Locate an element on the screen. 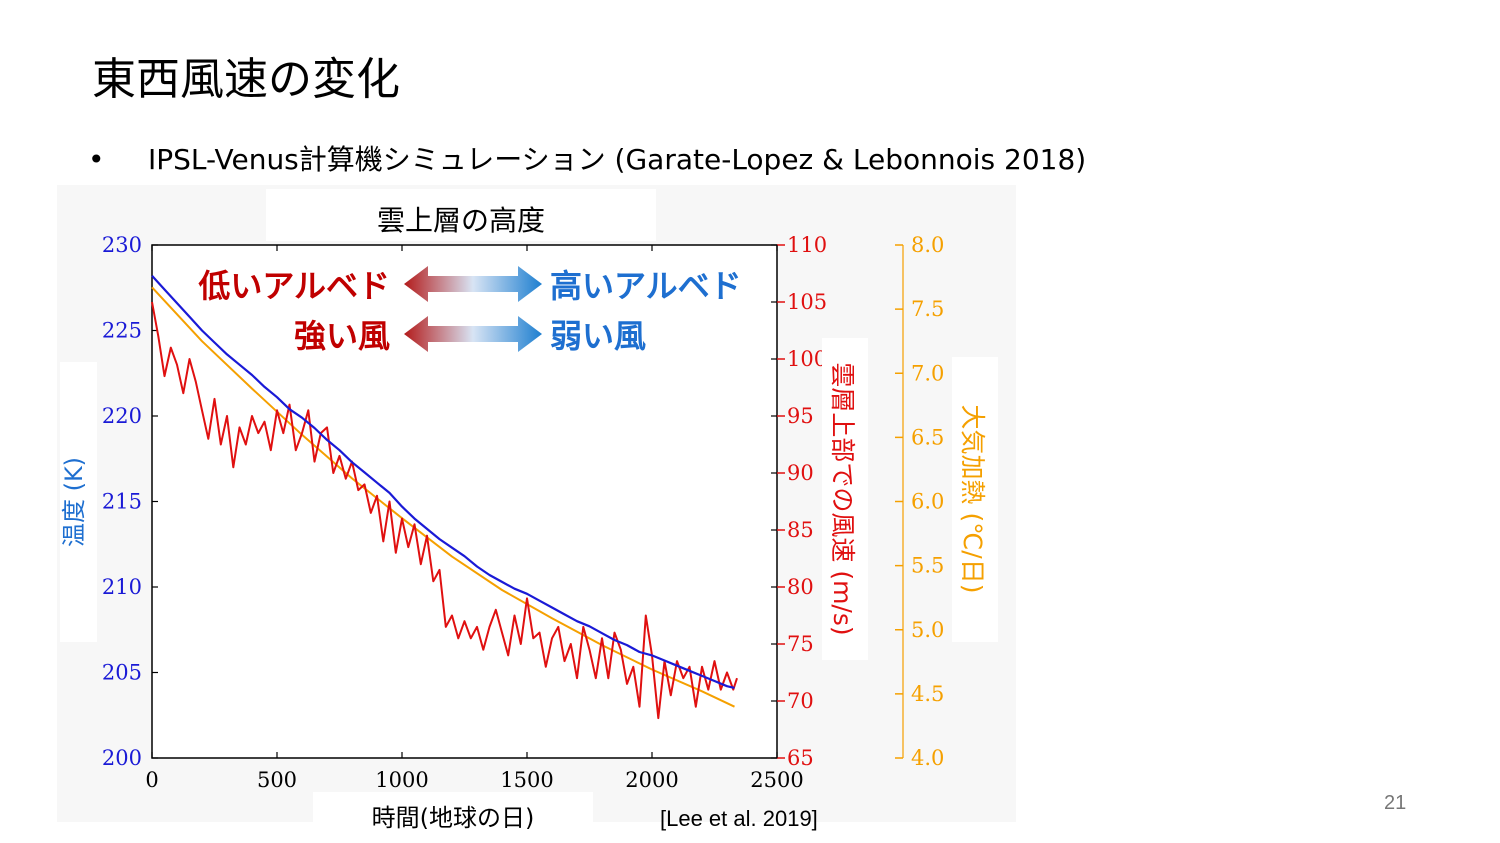 The height and width of the screenshot is (843, 1500). x-tick-label: 0 is located at coordinates (151, 780).